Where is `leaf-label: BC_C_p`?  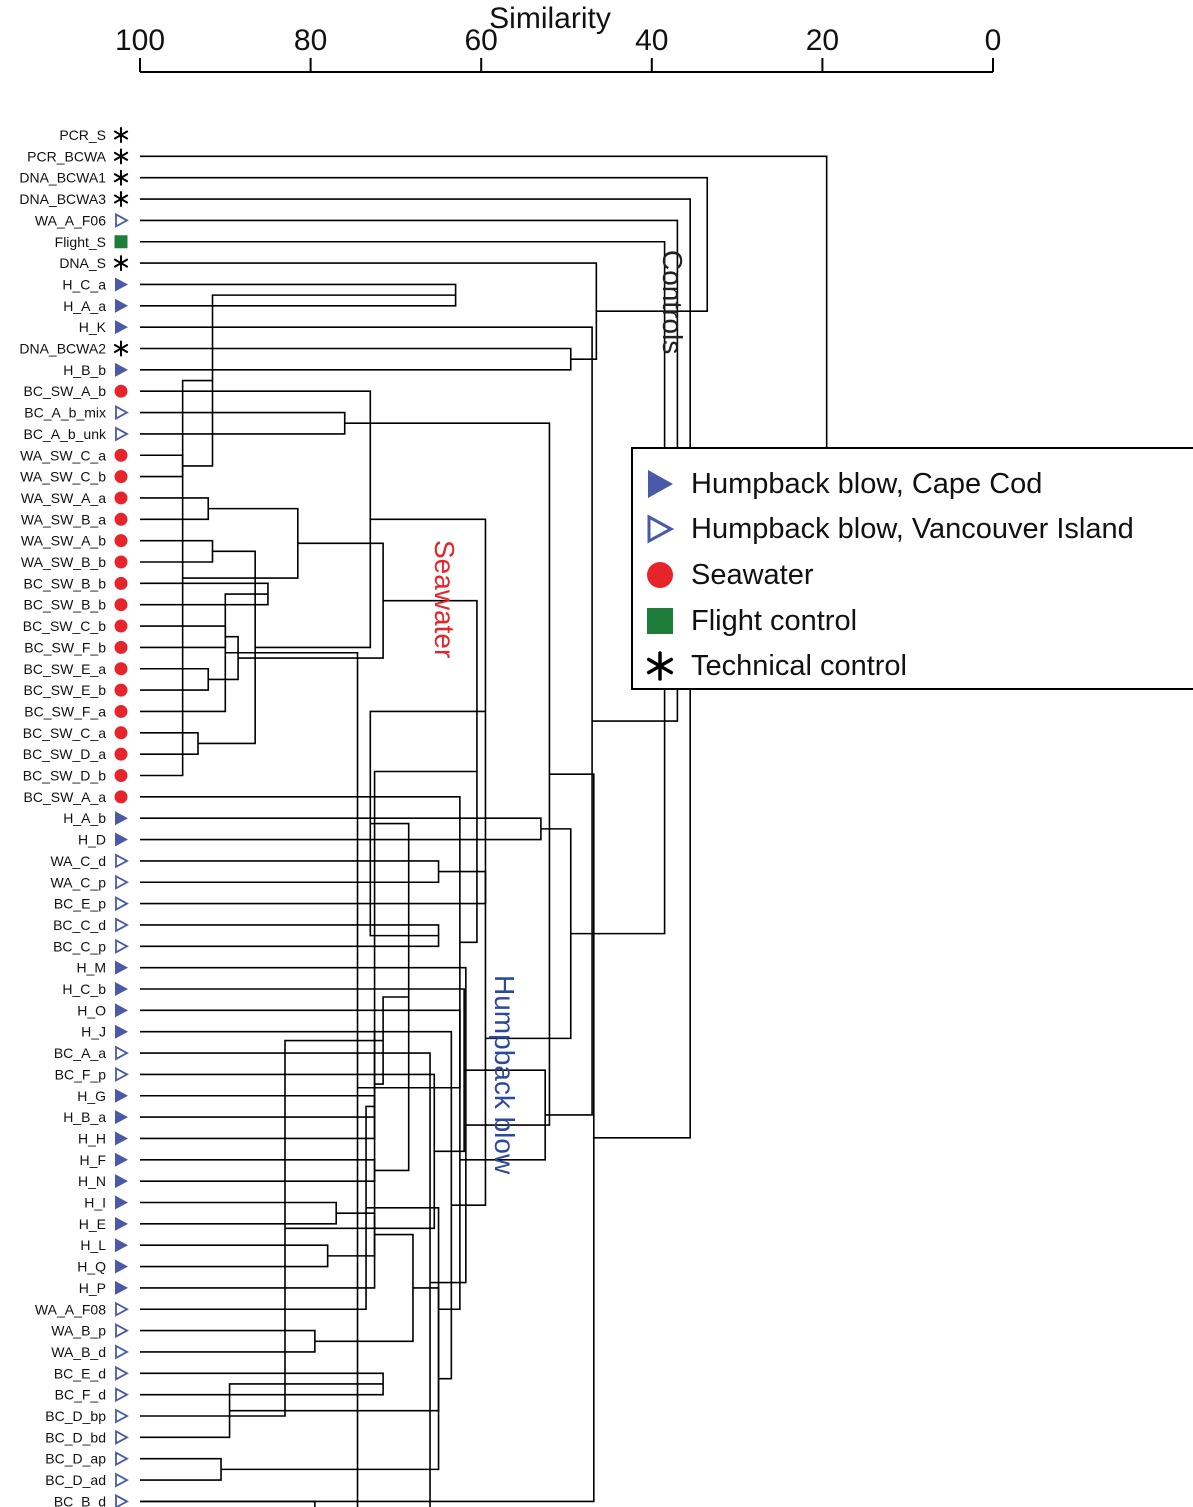 leaf-label: BC_C_p is located at coordinates (79, 946).